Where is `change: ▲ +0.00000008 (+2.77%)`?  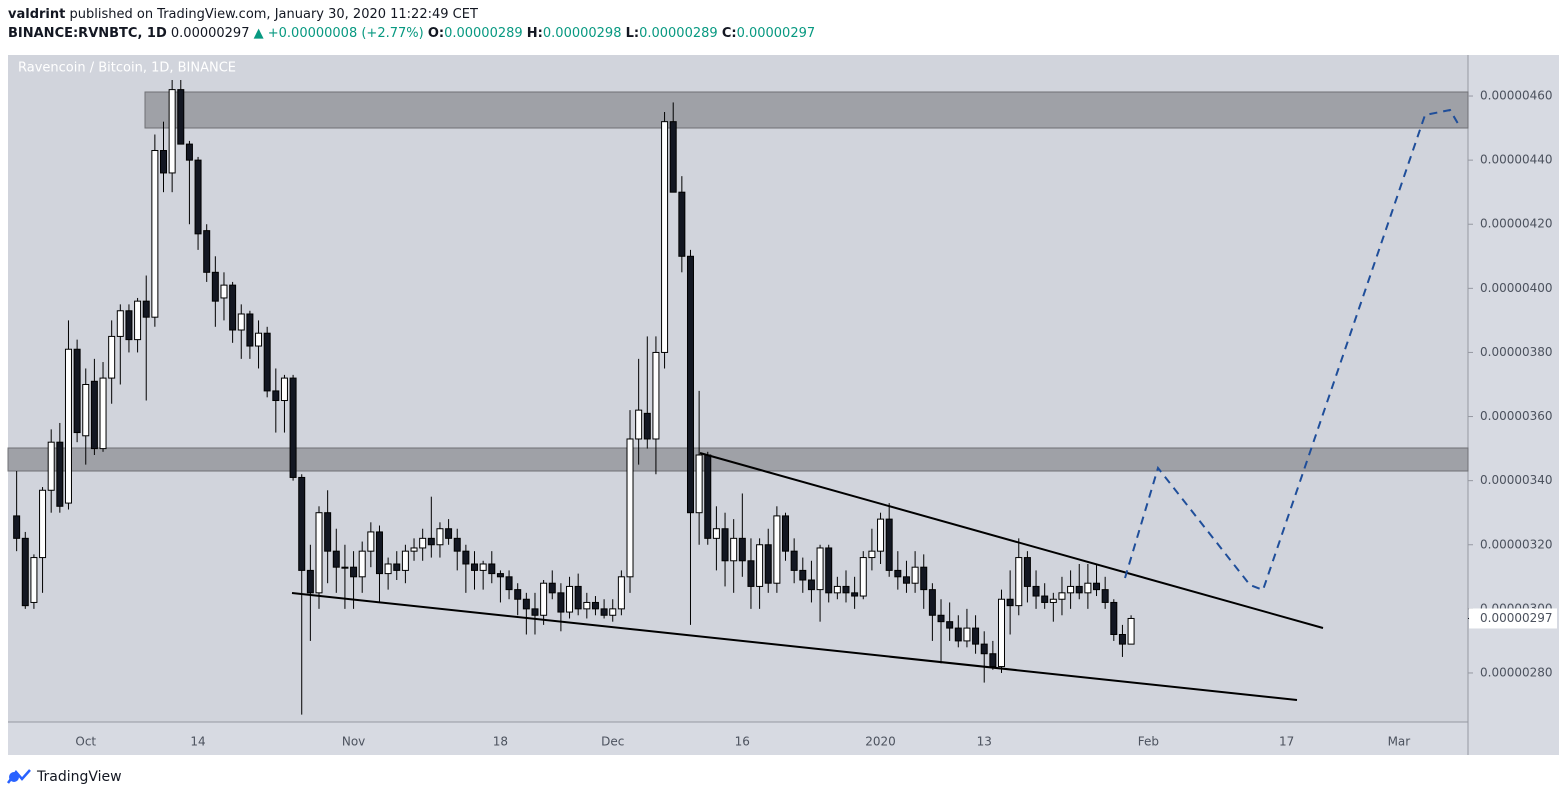 change: ▲ +0.00000008 (+2.77%) is located at coordinates (339, 33).